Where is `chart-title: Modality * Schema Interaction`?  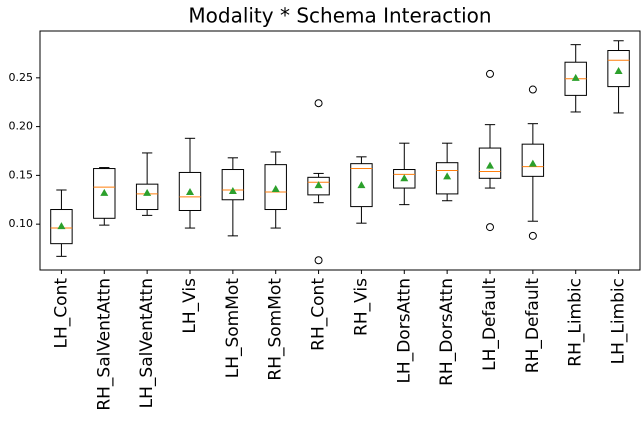 chart-title: Modality * Schema Interaction is located at coordinates (339, 16).